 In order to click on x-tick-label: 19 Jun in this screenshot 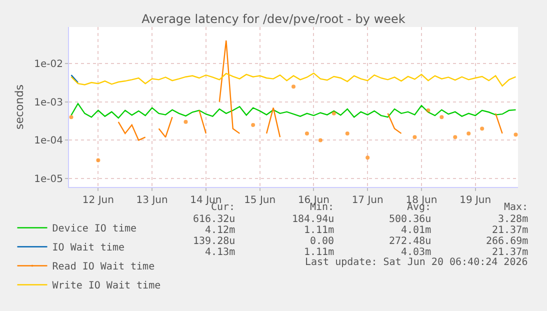, I will do `click(476, 200)`.